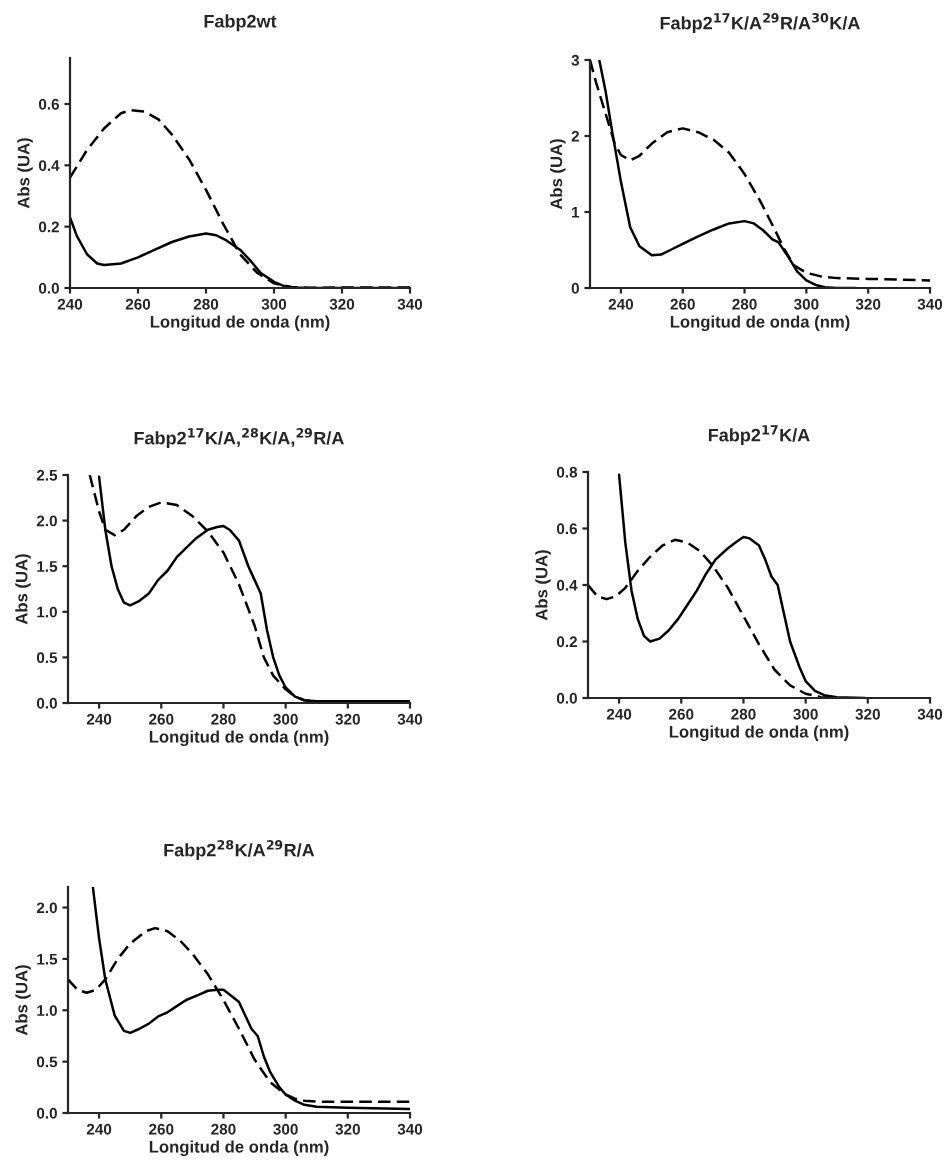 This screenshot has width=947, height=1169. I want to click on chart-title: Fabp2$^{17}$K/A$^{29}$R/A$^{30}$K/A, so click(760, 23).